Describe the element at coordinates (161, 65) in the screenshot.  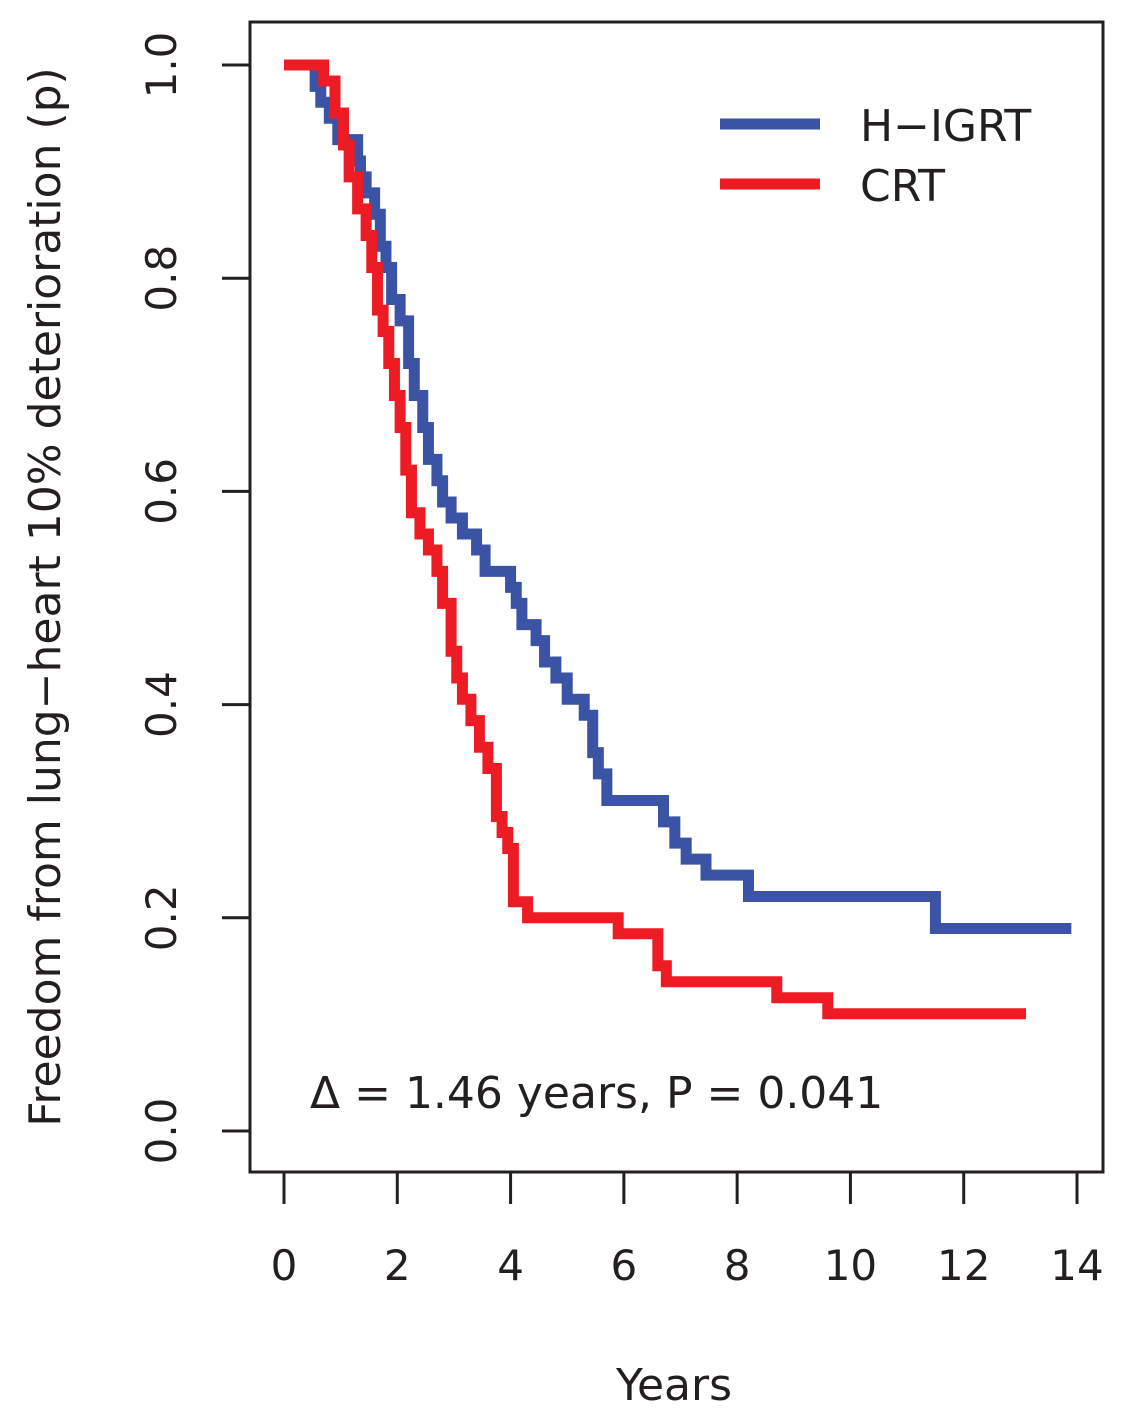
I see `y-tick-label: 1.0` at that location.